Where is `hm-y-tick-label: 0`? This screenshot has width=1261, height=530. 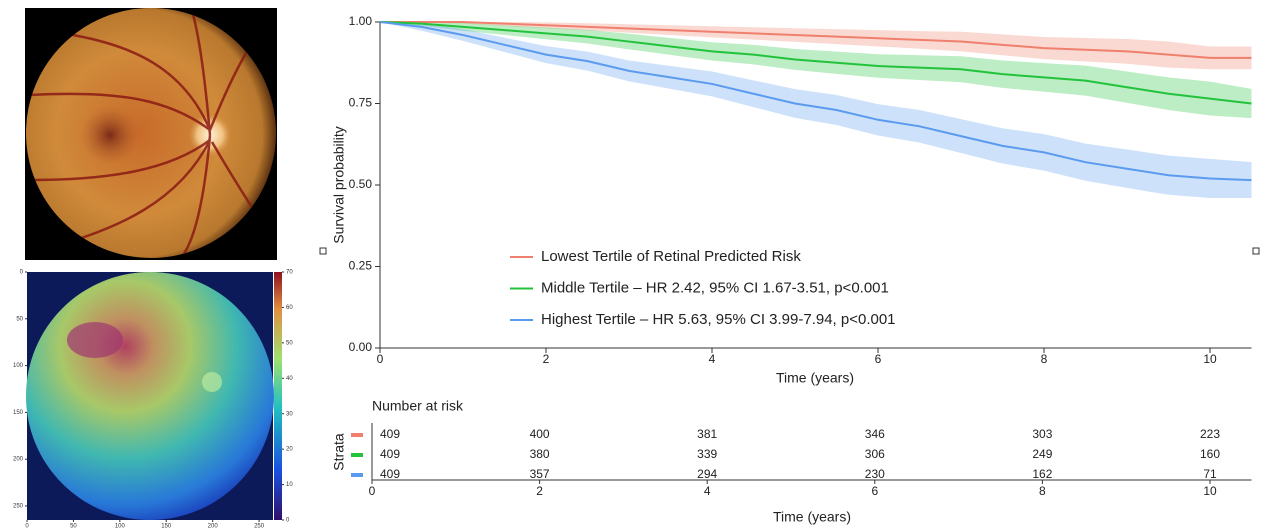
hm-y-tick-label: 0 is located at coordinates (22, 273).